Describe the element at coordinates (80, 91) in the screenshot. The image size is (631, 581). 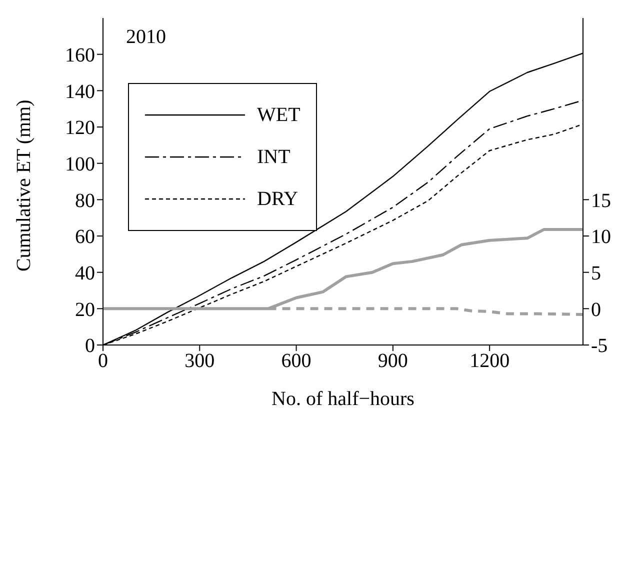
I see `y-tick-label: 140` at that location.